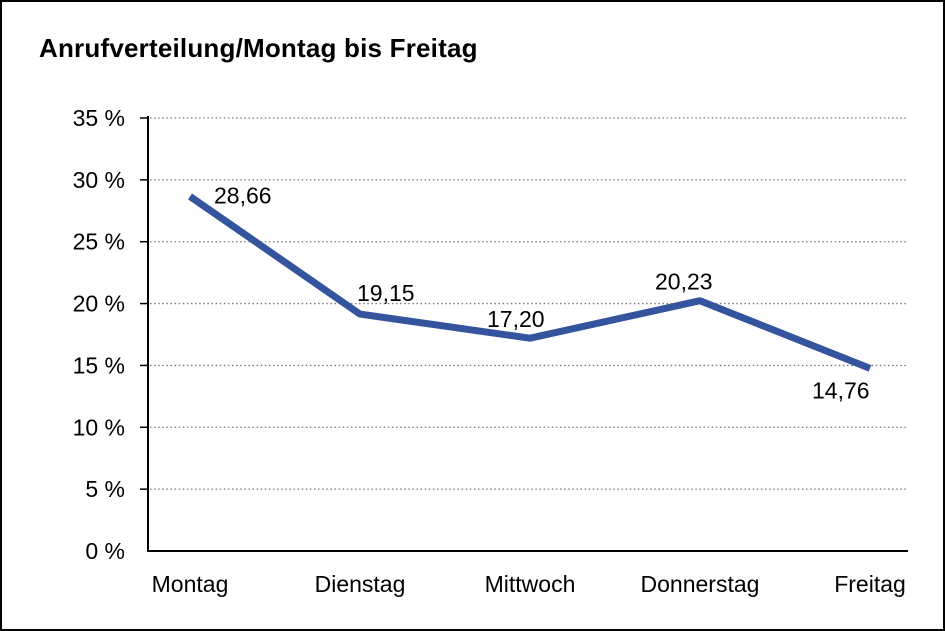 Image resolution: width=945 pixels, height=631 pixels. What do you see at coordinates (99, 427) in the screenshot?
I see `y-tick-label: 10 %` at bounding box center [99, 427].